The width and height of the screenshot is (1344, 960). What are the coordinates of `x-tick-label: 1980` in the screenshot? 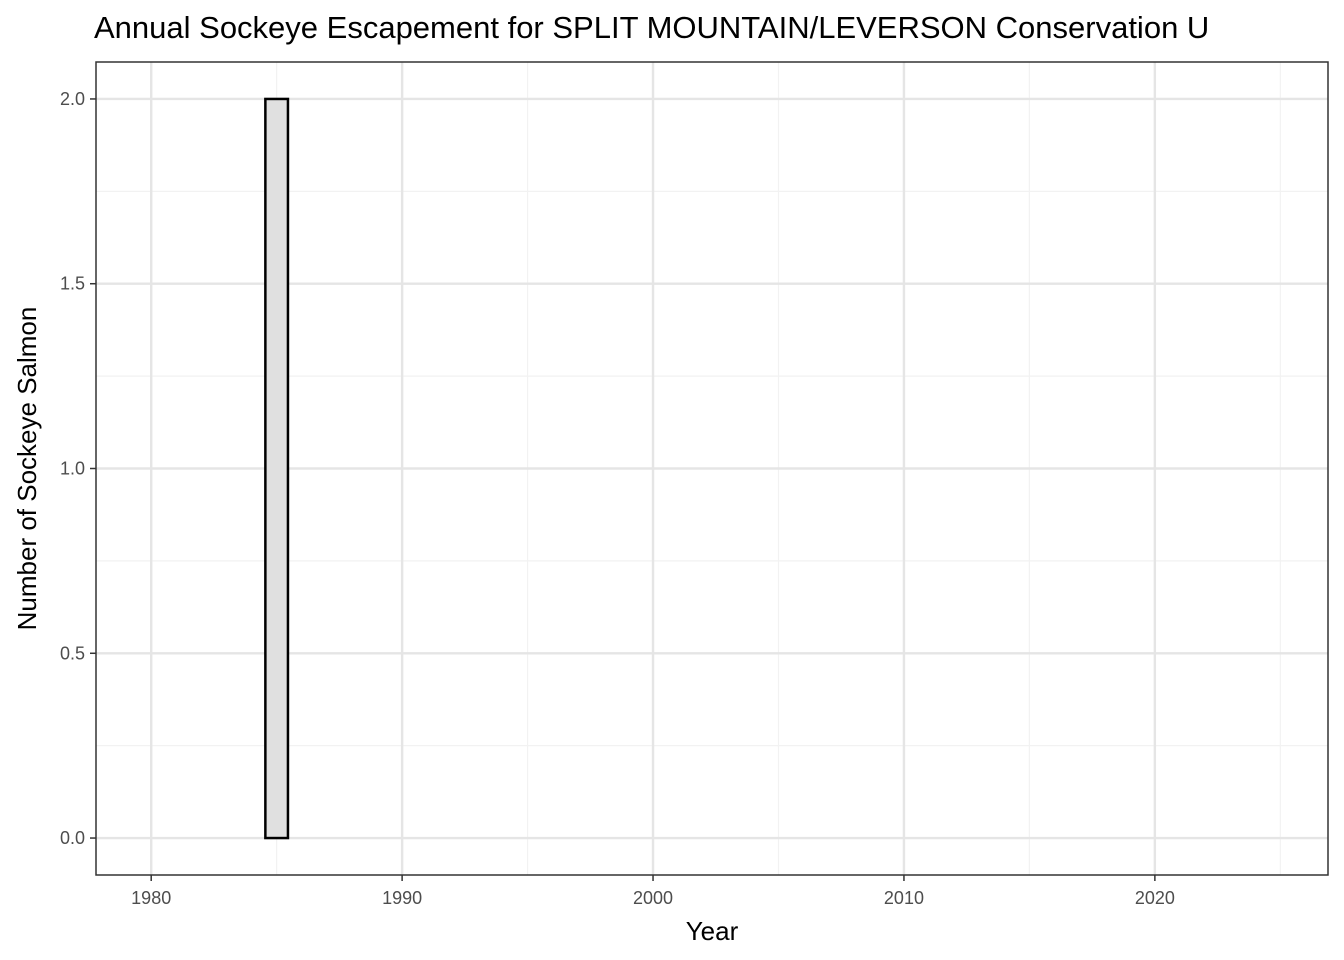 It's located at (151, 898).